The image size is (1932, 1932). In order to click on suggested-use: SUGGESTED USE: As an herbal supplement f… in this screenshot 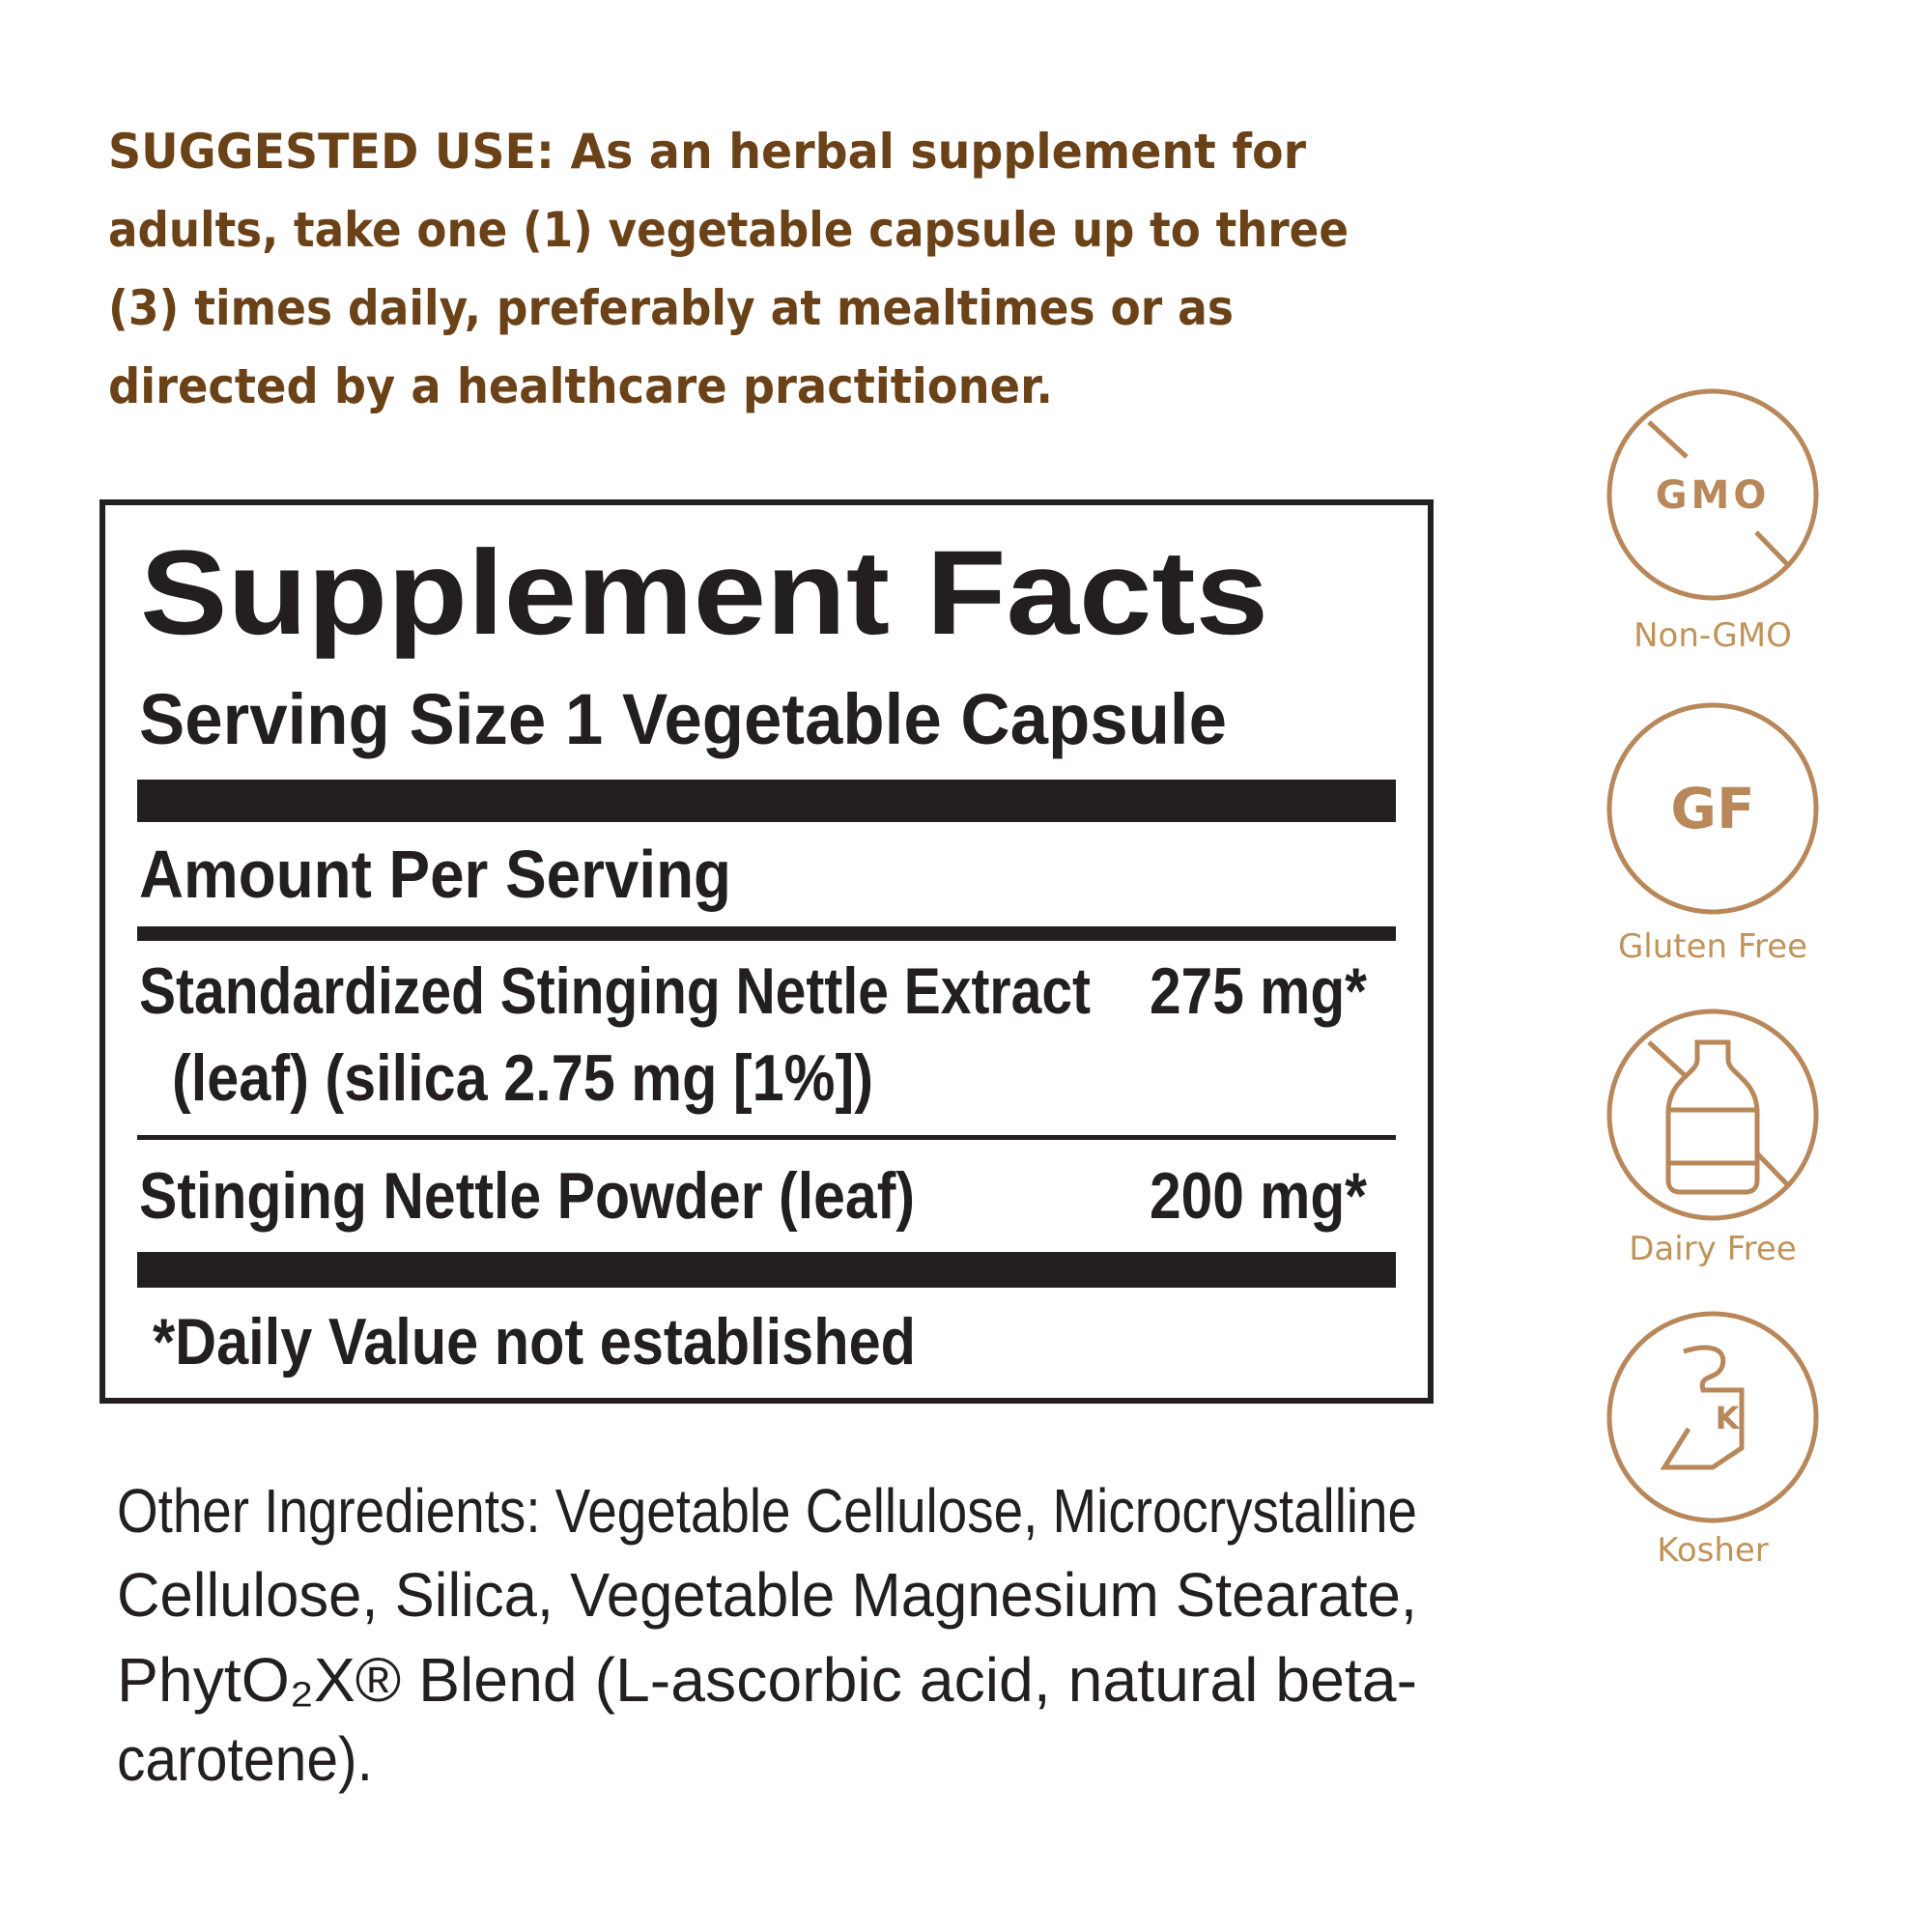, I will do `click(707, 152)`.